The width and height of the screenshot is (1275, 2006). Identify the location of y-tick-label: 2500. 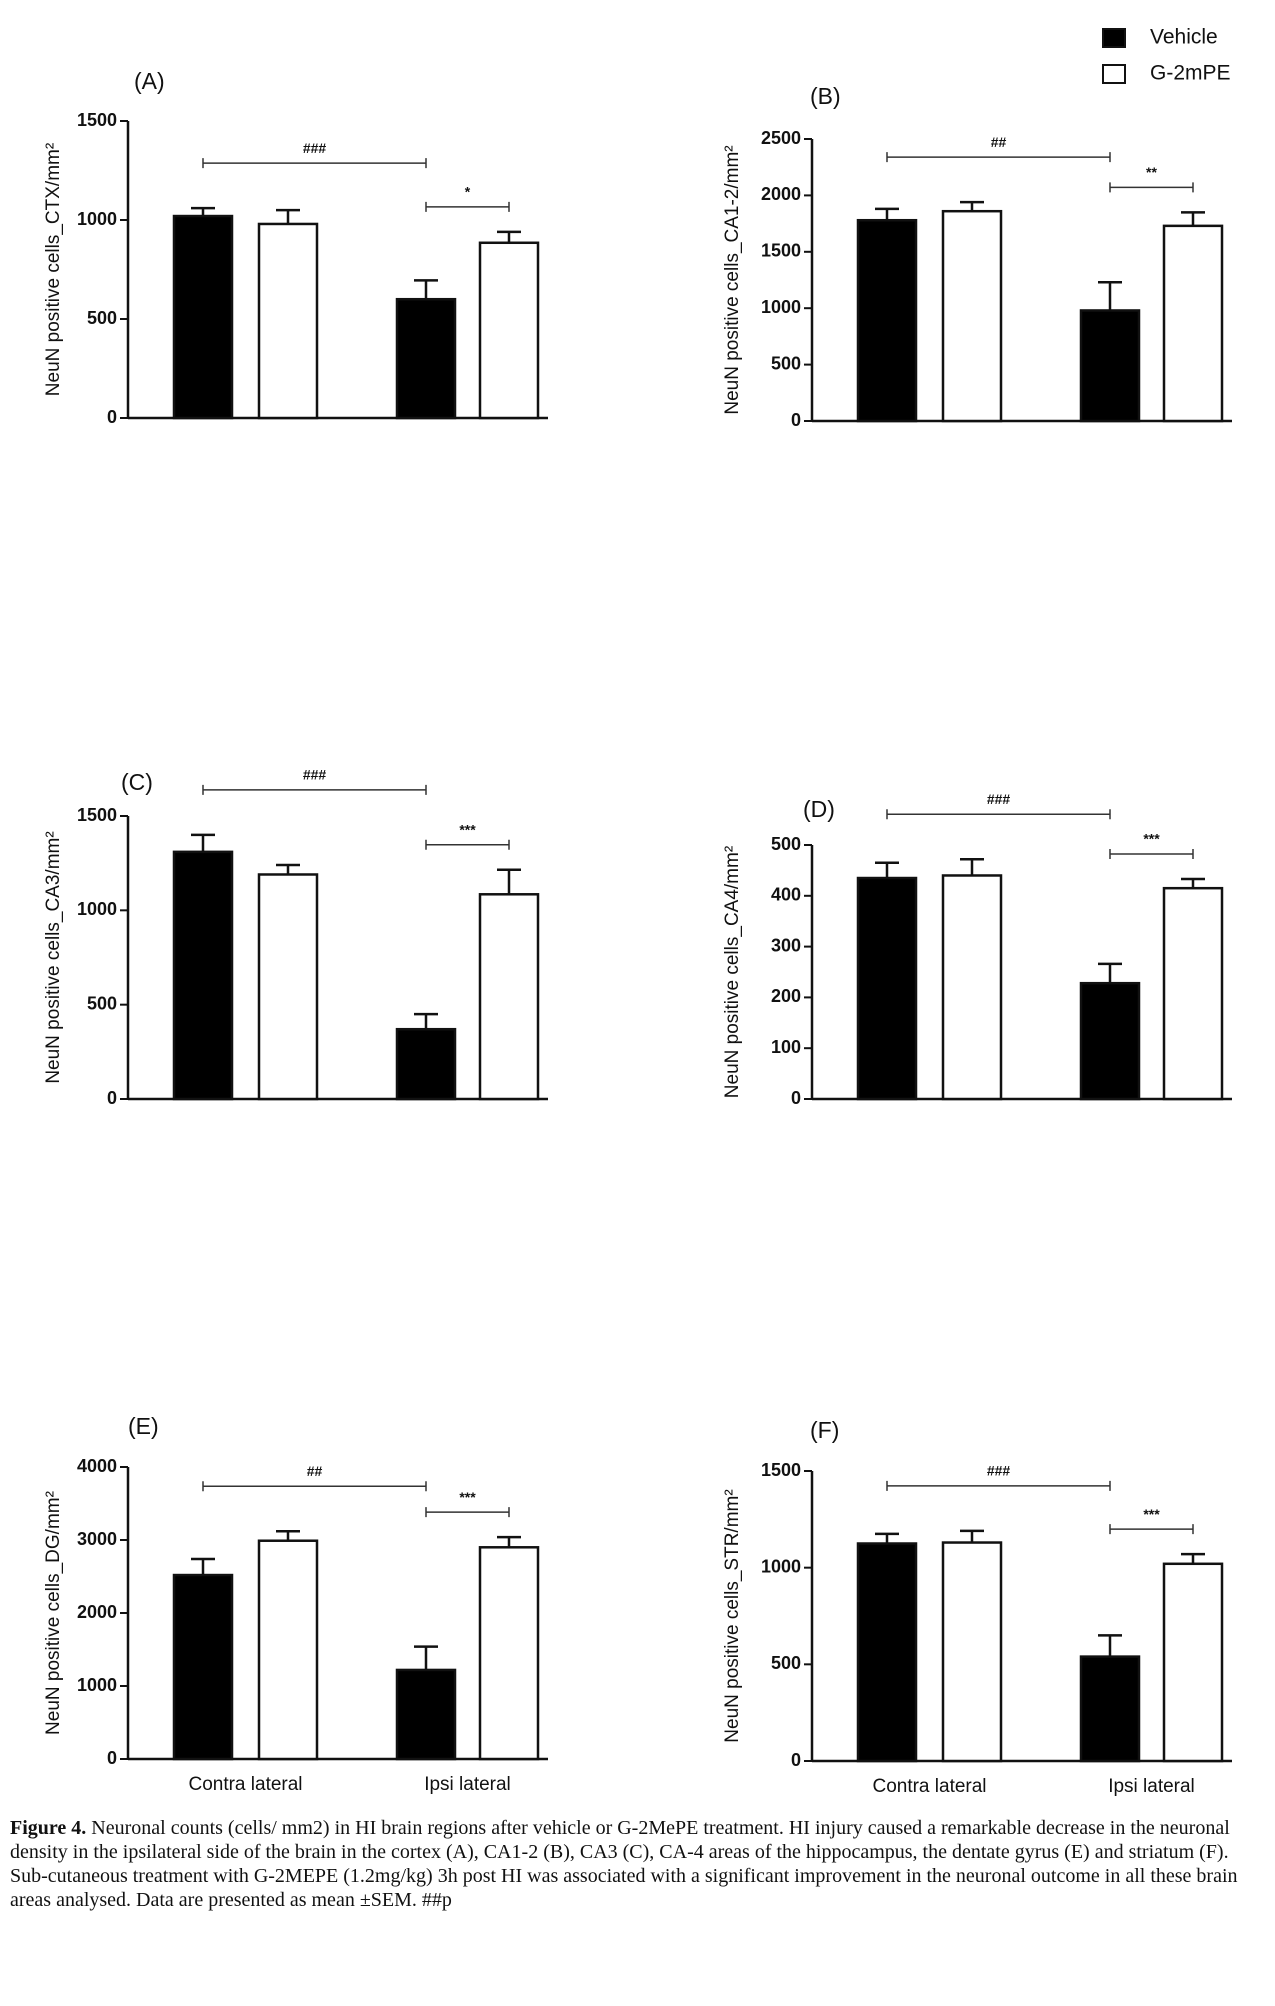
(781, 138).